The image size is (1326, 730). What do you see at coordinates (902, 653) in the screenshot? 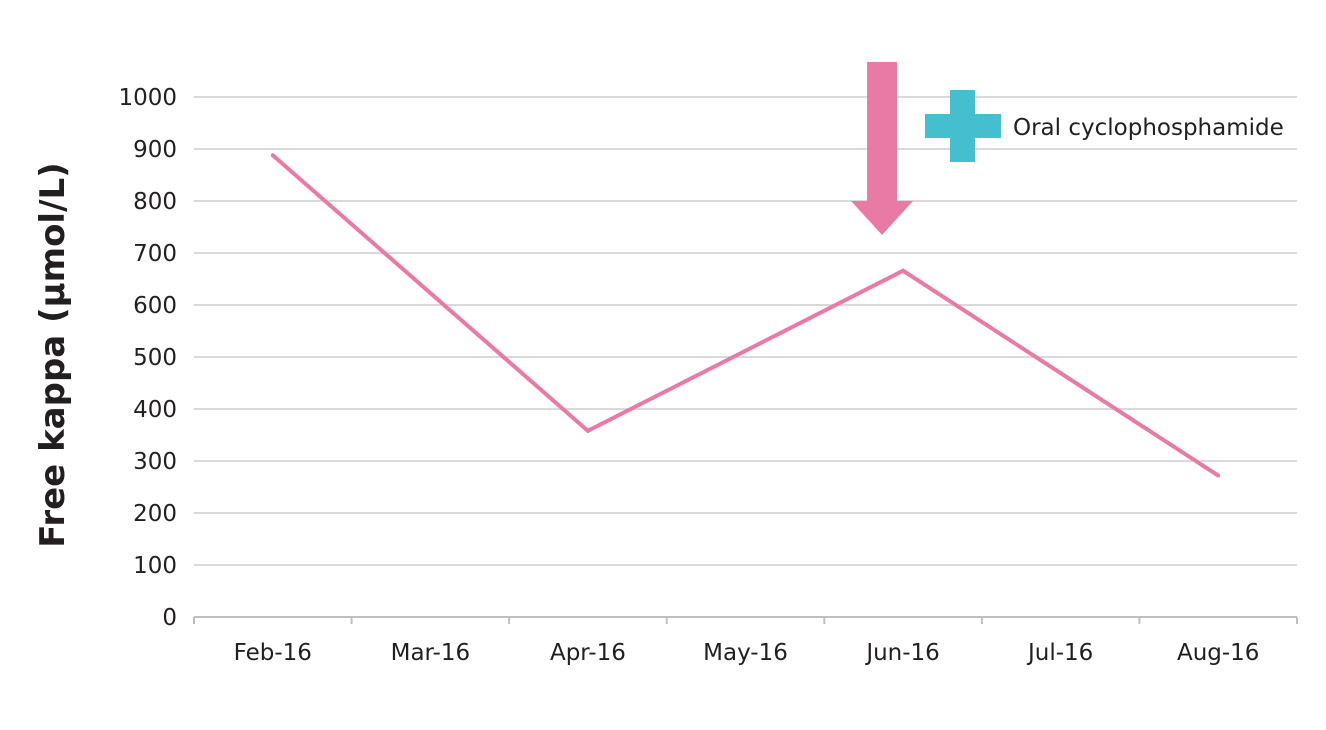
I see `x-tick-label-Jun-16: Jun-16` at bounding box center [902, 653].